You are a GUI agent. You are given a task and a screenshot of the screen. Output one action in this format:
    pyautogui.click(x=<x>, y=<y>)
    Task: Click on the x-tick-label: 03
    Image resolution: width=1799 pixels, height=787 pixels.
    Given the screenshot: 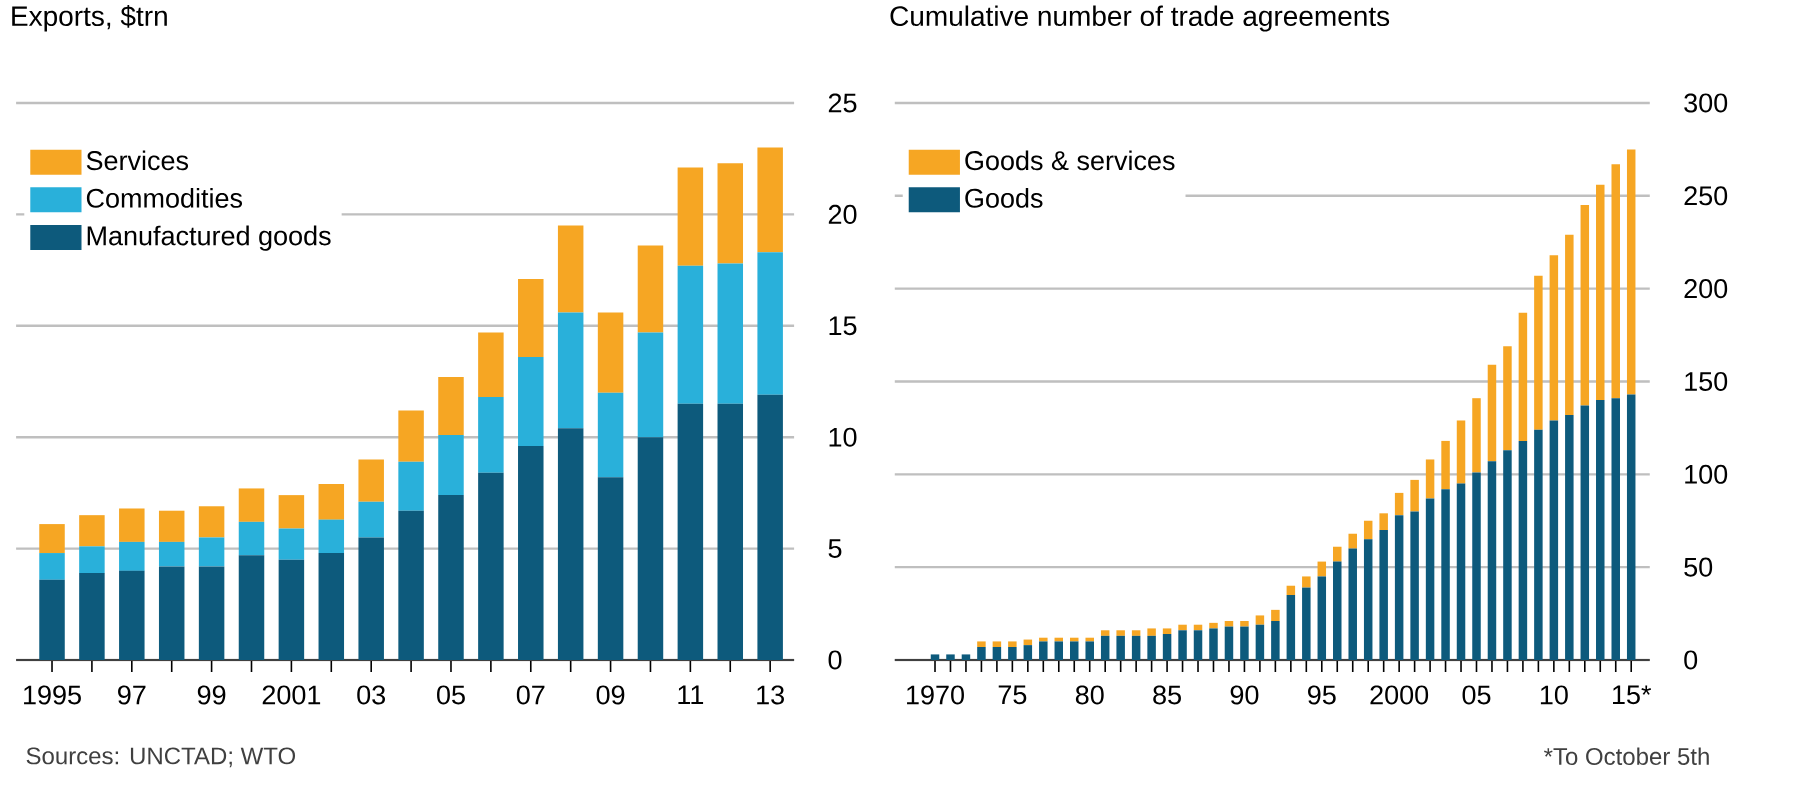 What is the action you would take?
    pyautogui.click(x=371, y=695)
    